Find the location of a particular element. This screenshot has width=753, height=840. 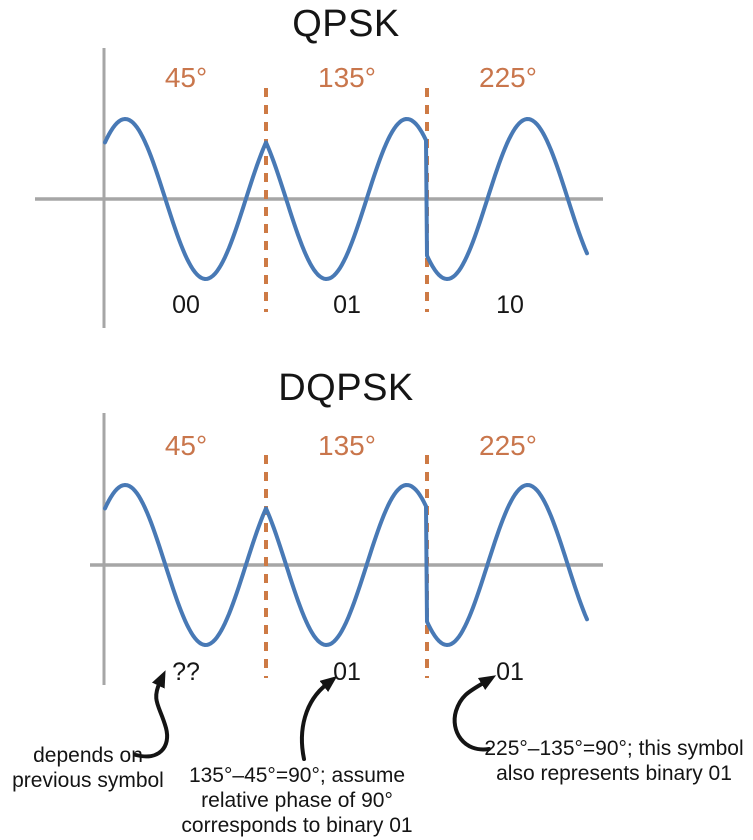

phase-label-qpsk-135: 135° is located at coordinates (347, 77).